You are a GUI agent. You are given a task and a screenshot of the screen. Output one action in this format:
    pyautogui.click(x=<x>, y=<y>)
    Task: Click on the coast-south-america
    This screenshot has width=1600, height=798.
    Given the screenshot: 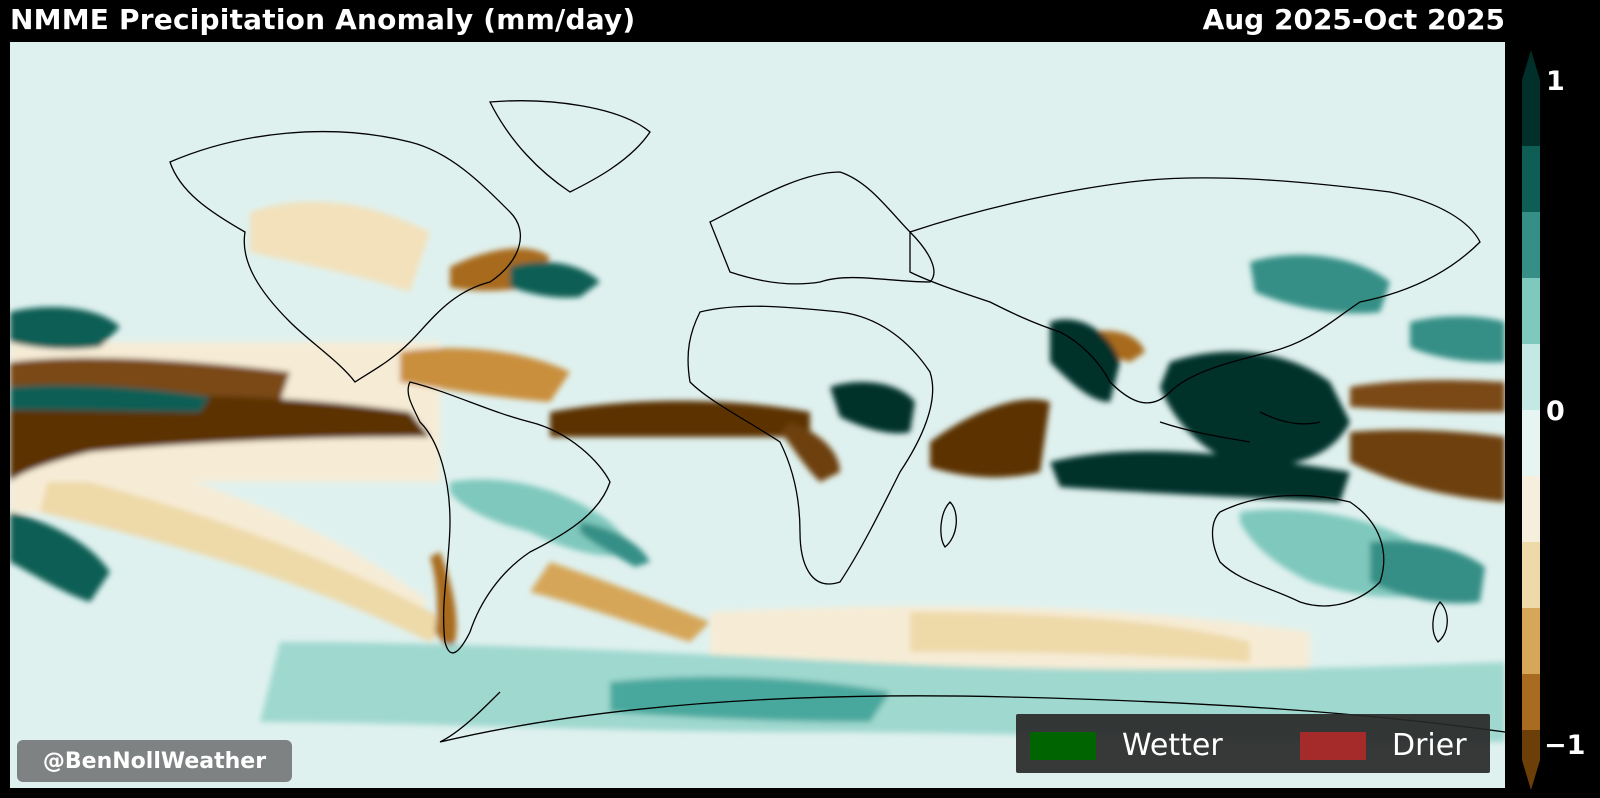 What is the action you would take?
    pyautogui.click(x=509, y=517)
    